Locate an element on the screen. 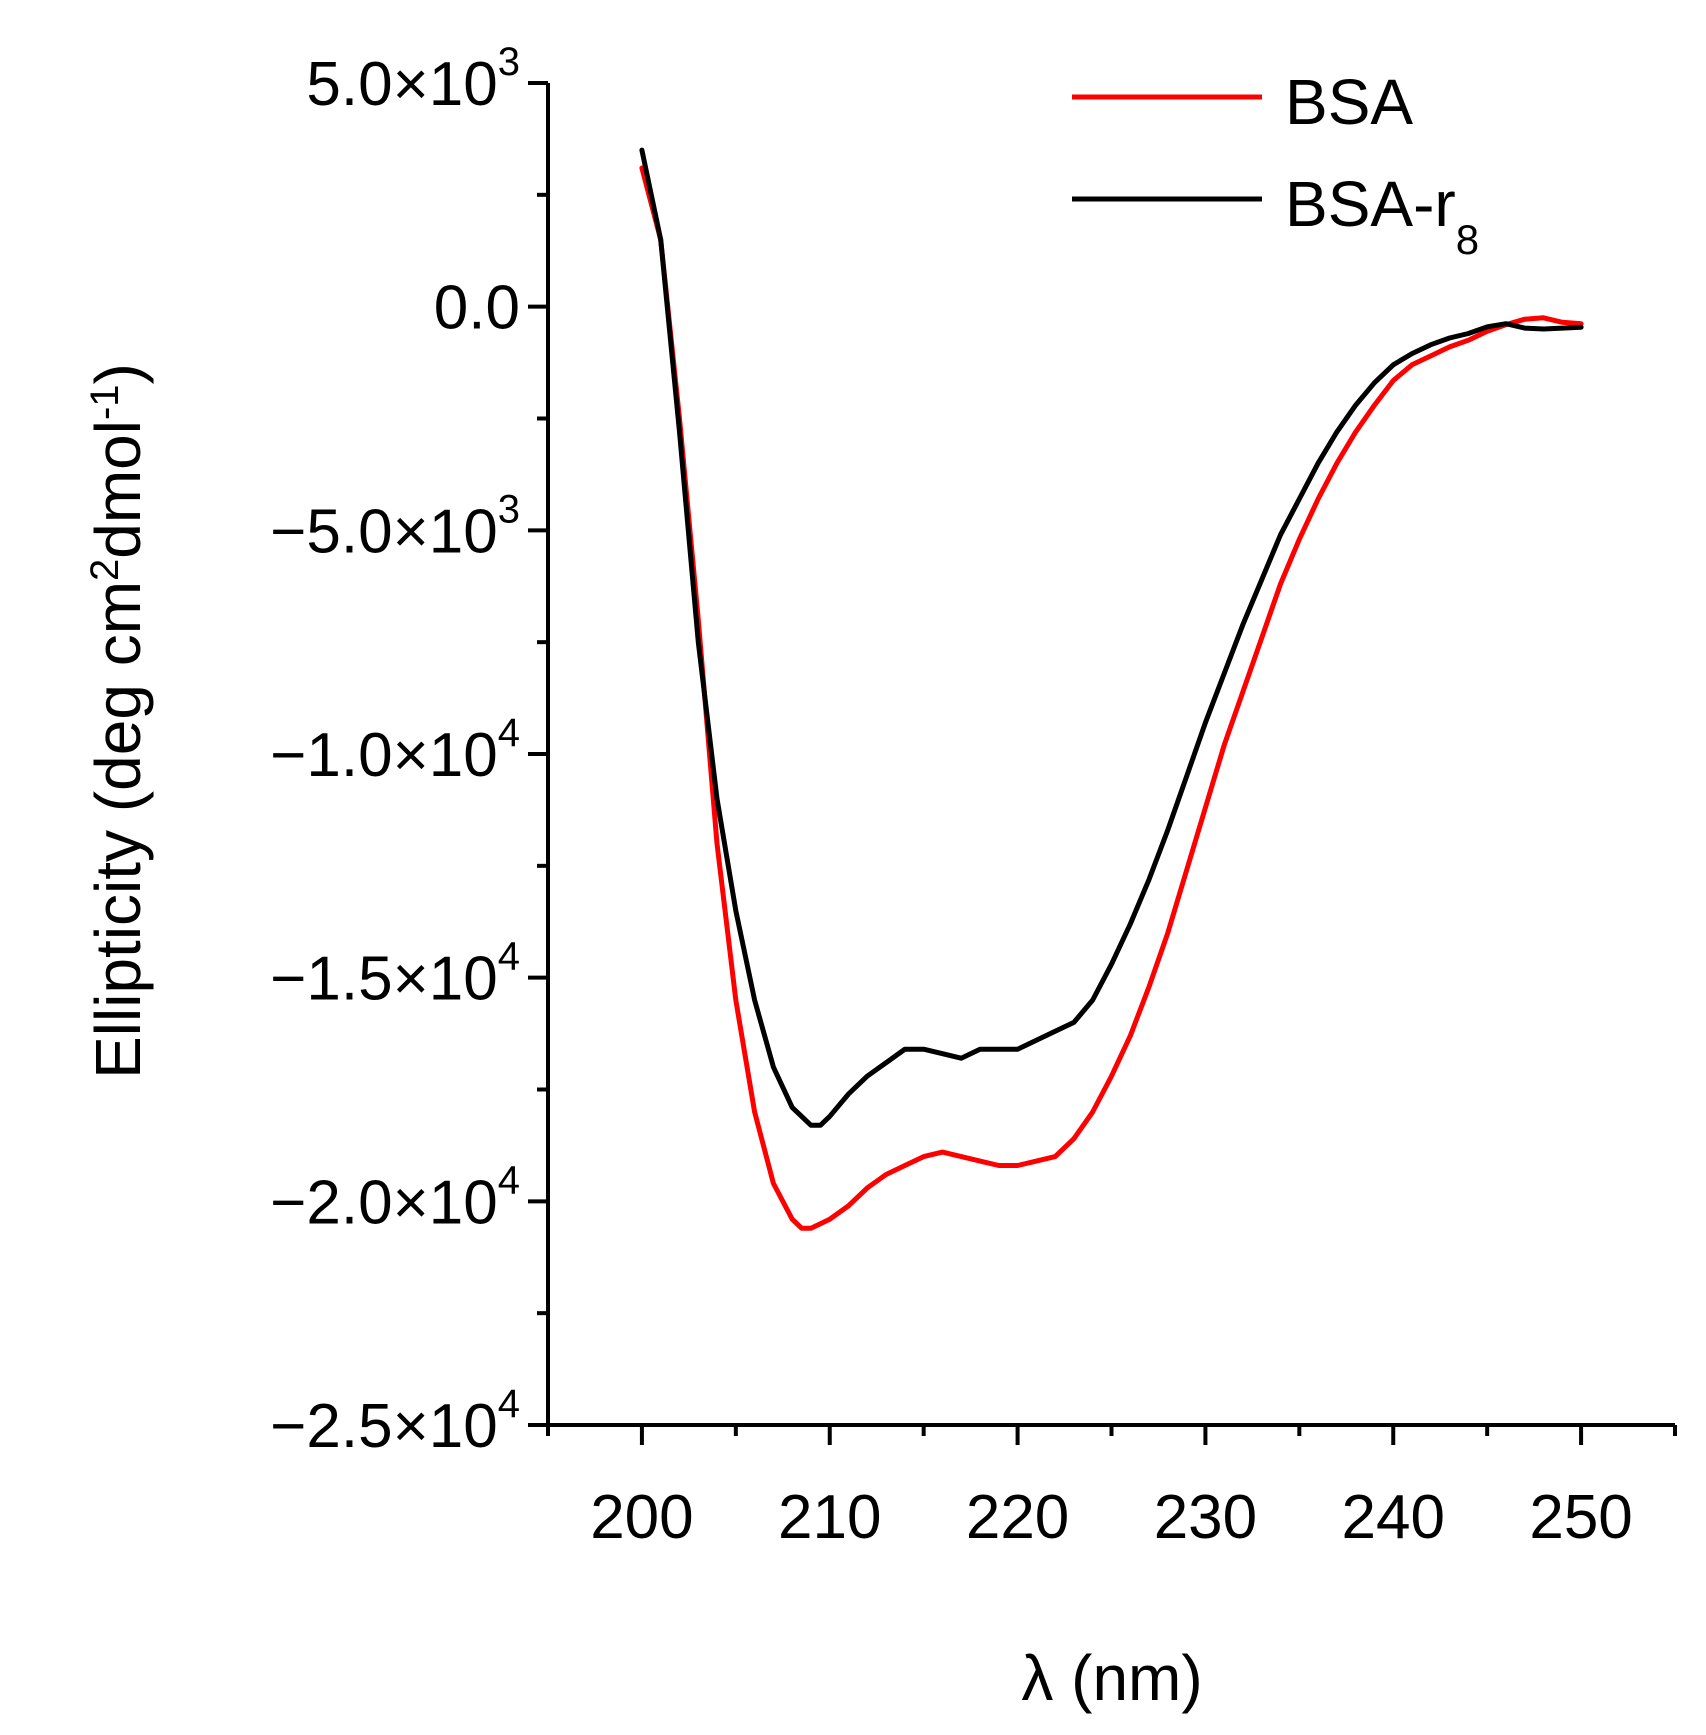  legend-label-bsa: BSA is located at coordinates (1349, 102).